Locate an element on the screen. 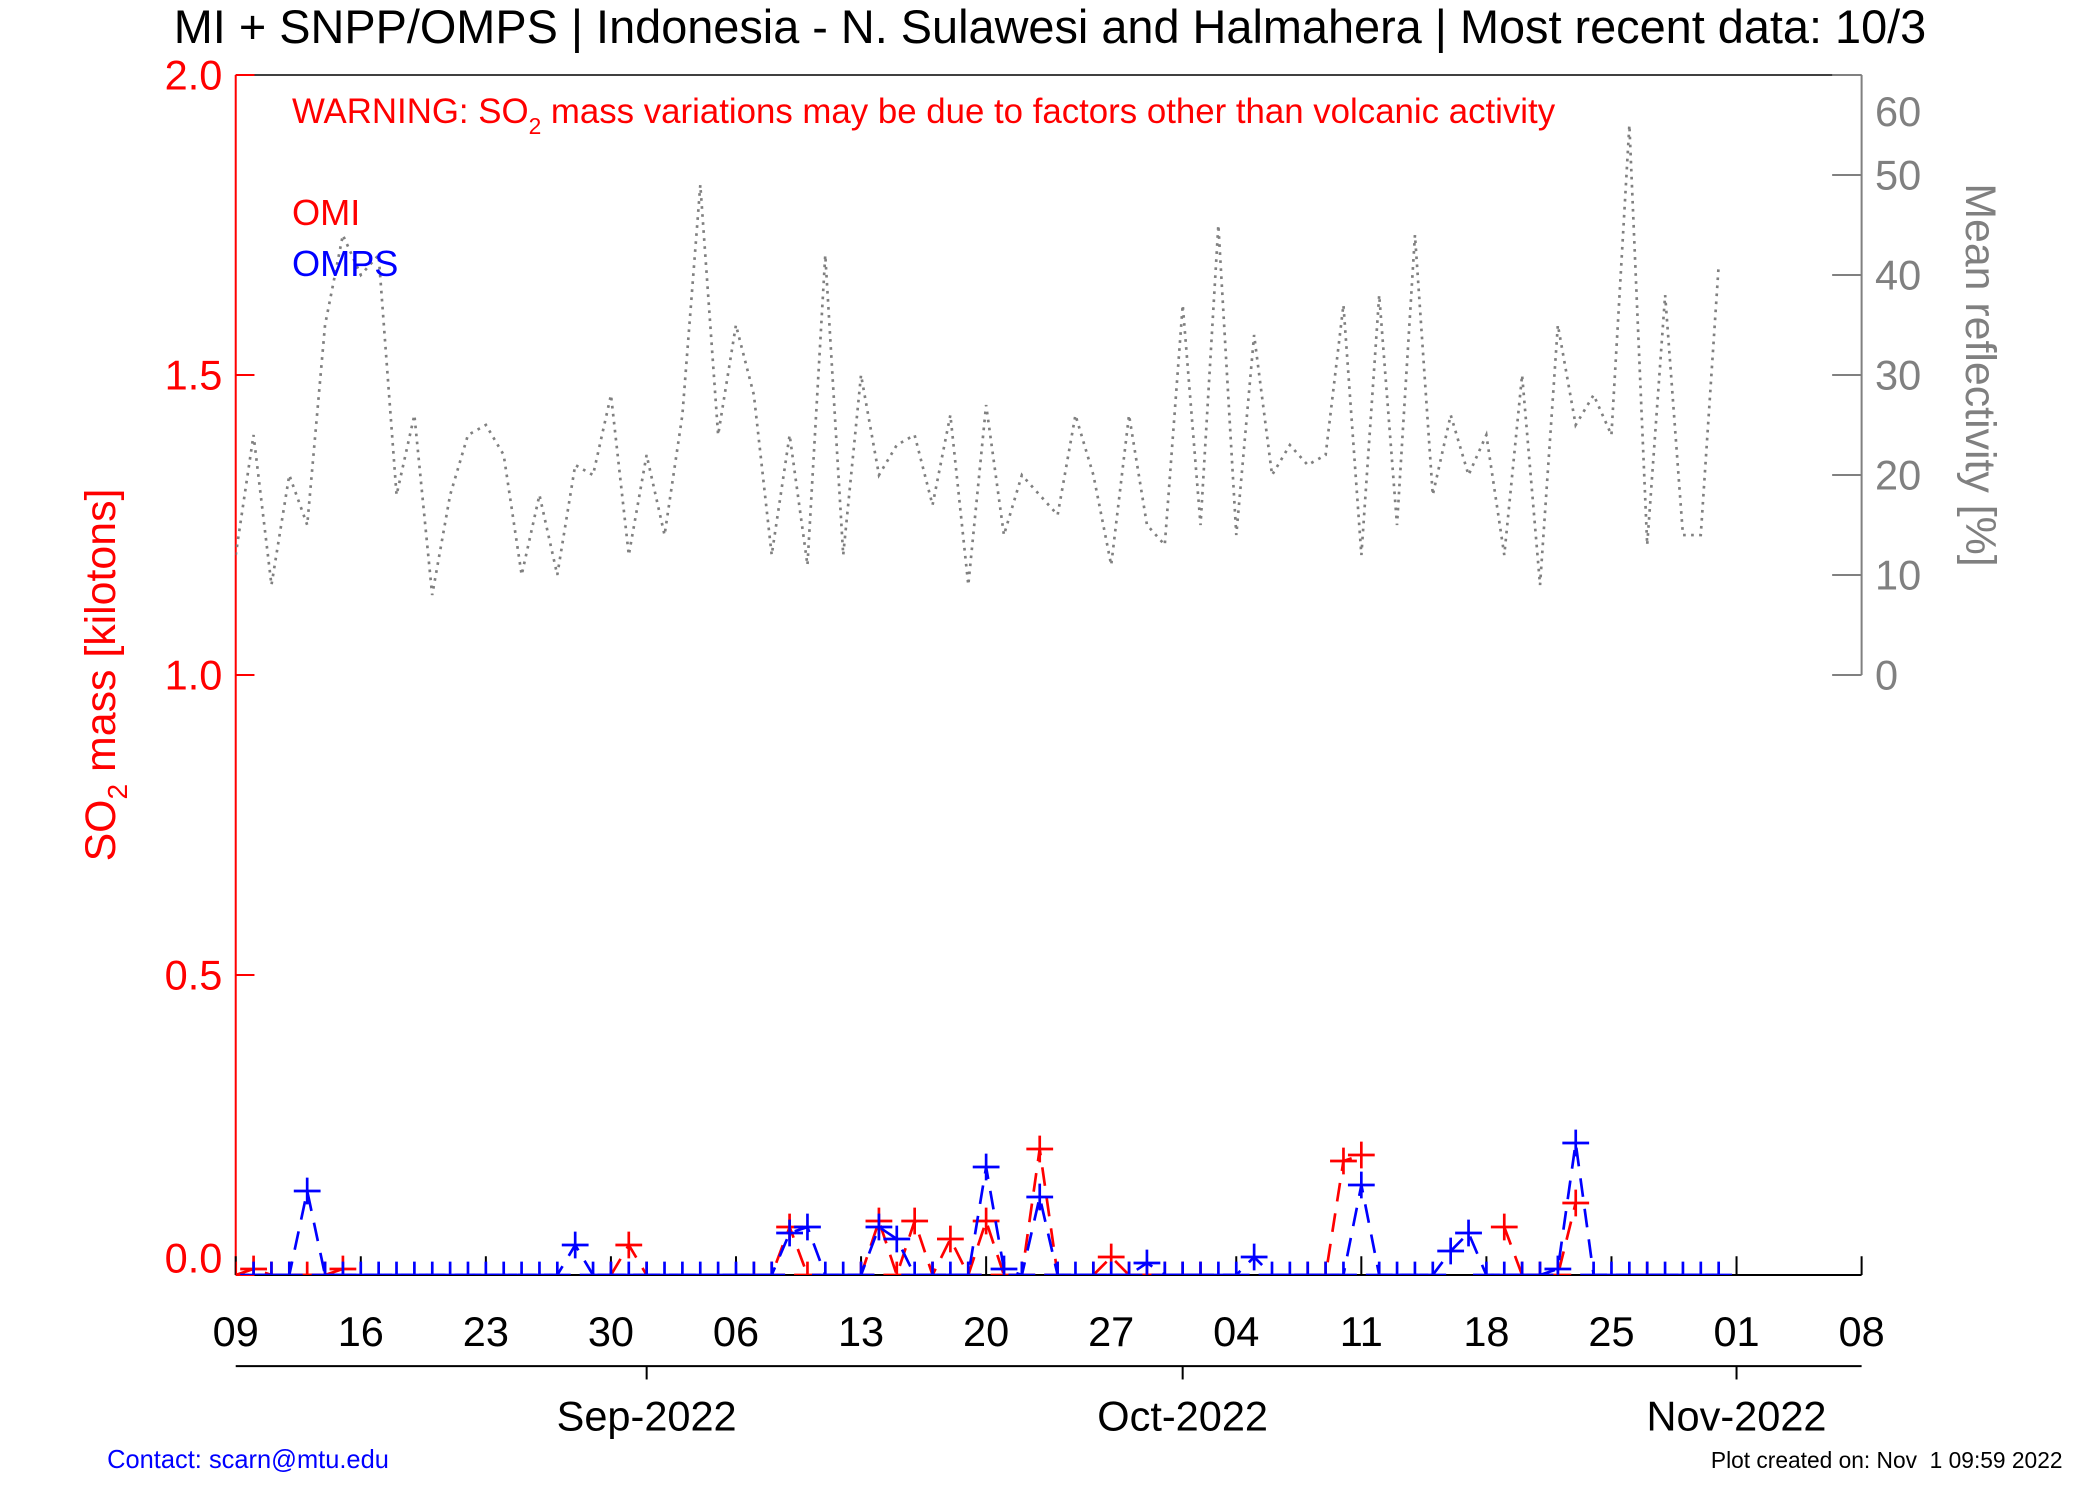  y-axis-label: SO2 mass [kilotons] is located at coordinates (105, 675).